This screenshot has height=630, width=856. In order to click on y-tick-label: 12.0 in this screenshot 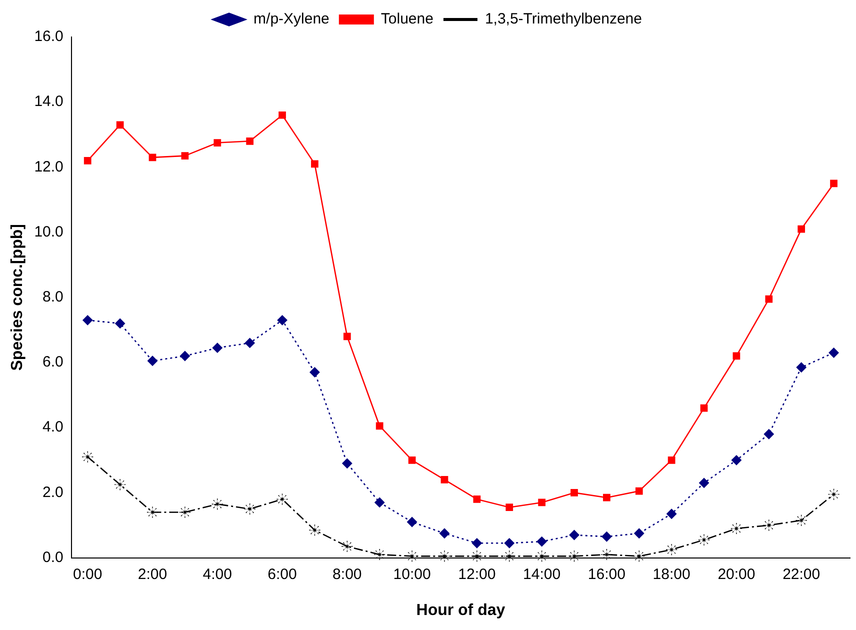, I will do `click(49, 167)`.